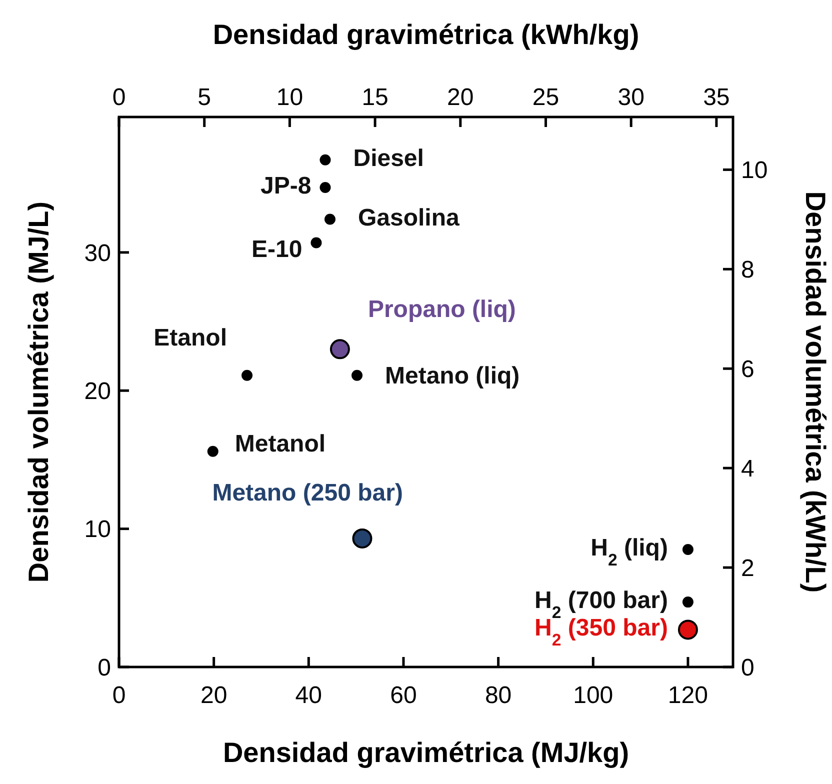  Describe the element at coordinates (498, 695) in the screenshot. I see `x-tick-label: 80` at that location.